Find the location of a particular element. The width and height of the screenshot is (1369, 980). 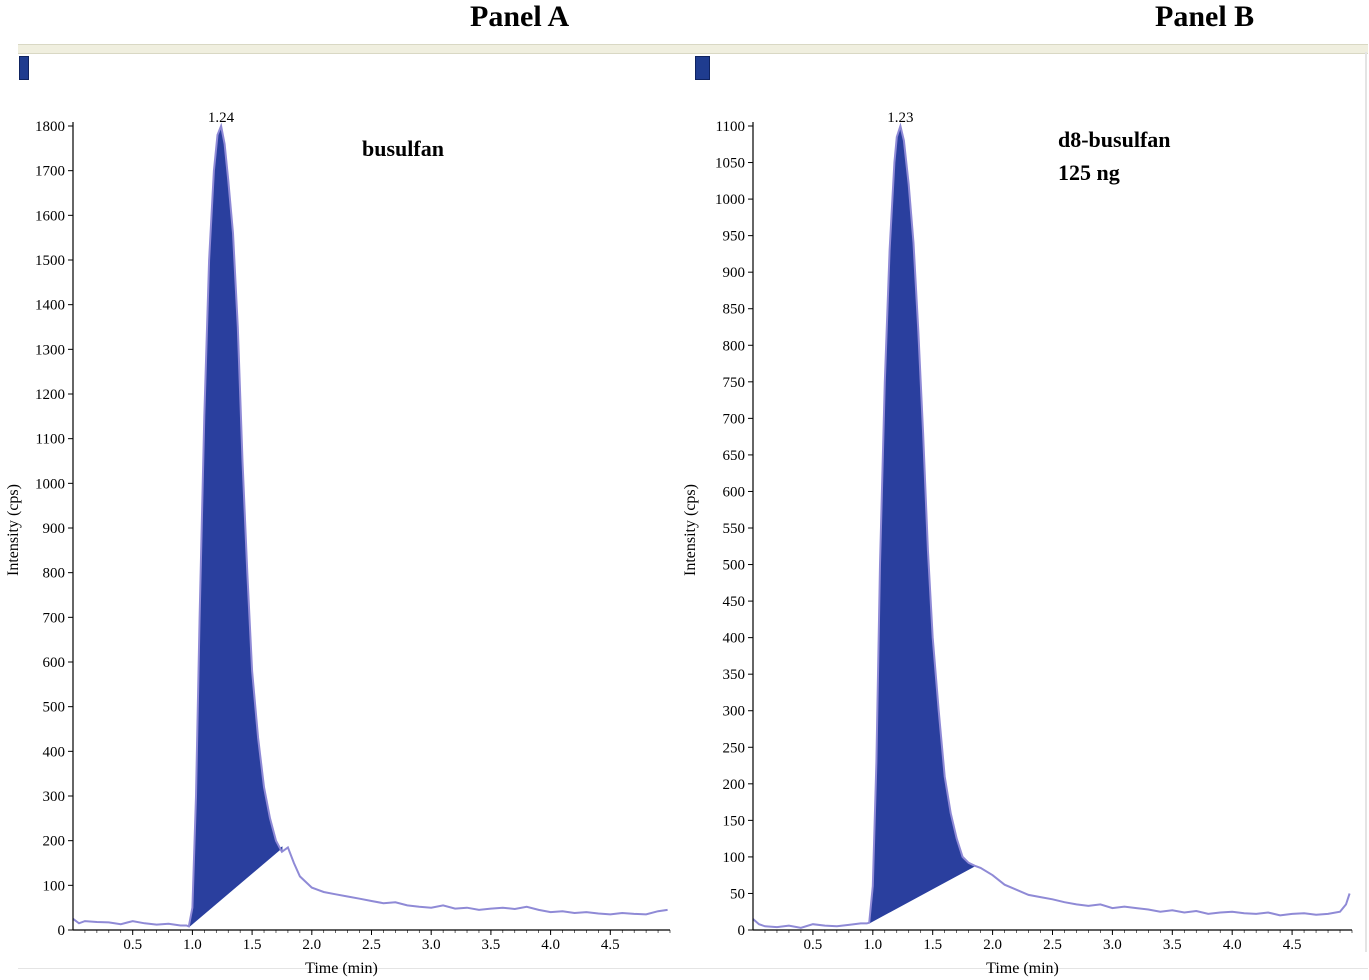

panel-b-ytick-label: 600 is located at coordinates (734, 492).